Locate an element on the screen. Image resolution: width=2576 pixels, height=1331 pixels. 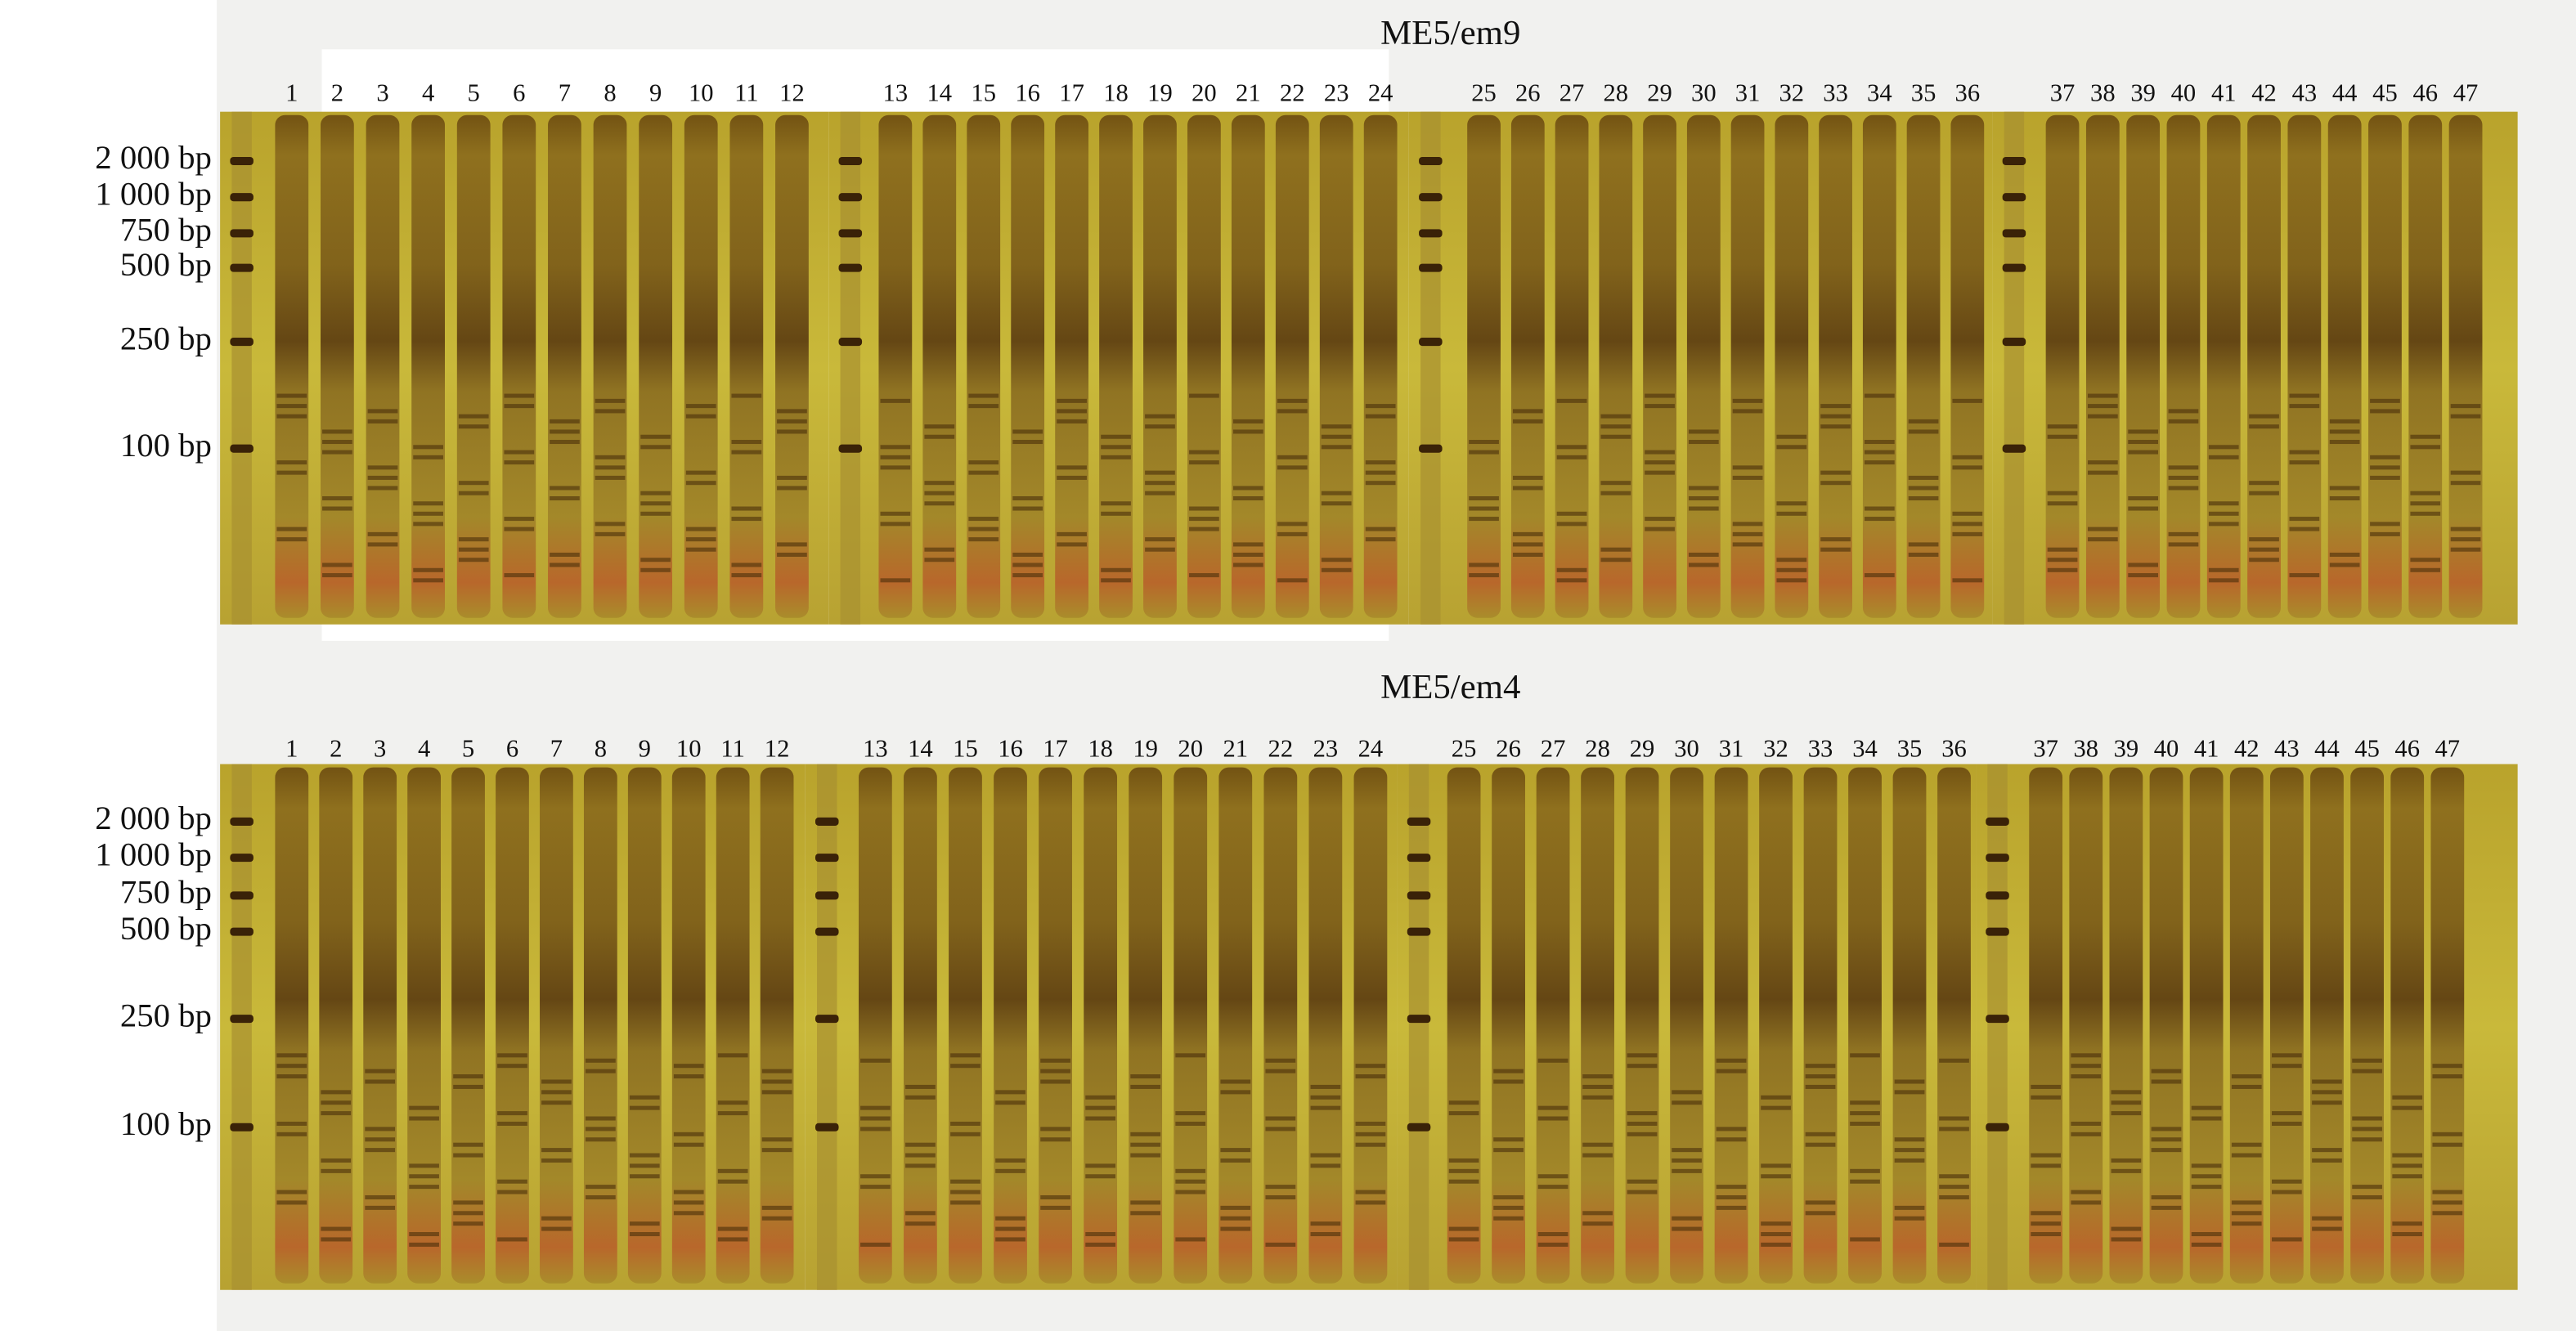
lane-label: 39 is located at coordinates (2143, 93).